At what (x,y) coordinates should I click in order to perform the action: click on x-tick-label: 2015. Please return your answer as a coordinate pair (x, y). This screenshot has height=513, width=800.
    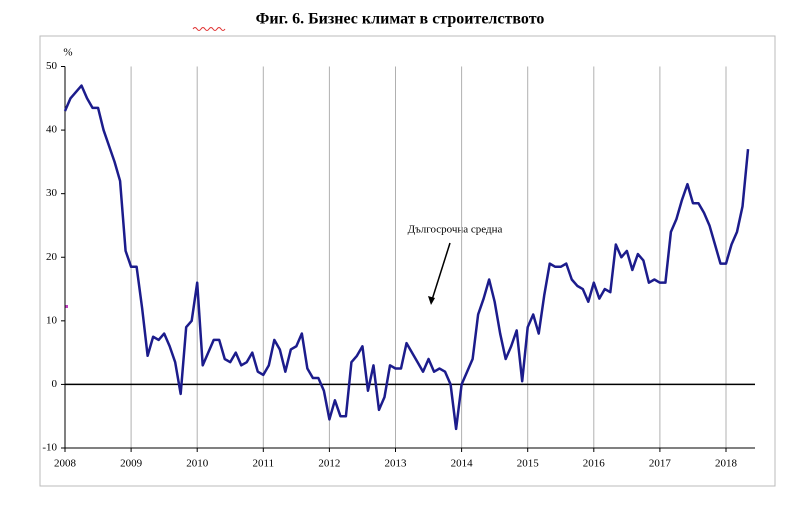
    Looking at the image, I should click on (528, 464).